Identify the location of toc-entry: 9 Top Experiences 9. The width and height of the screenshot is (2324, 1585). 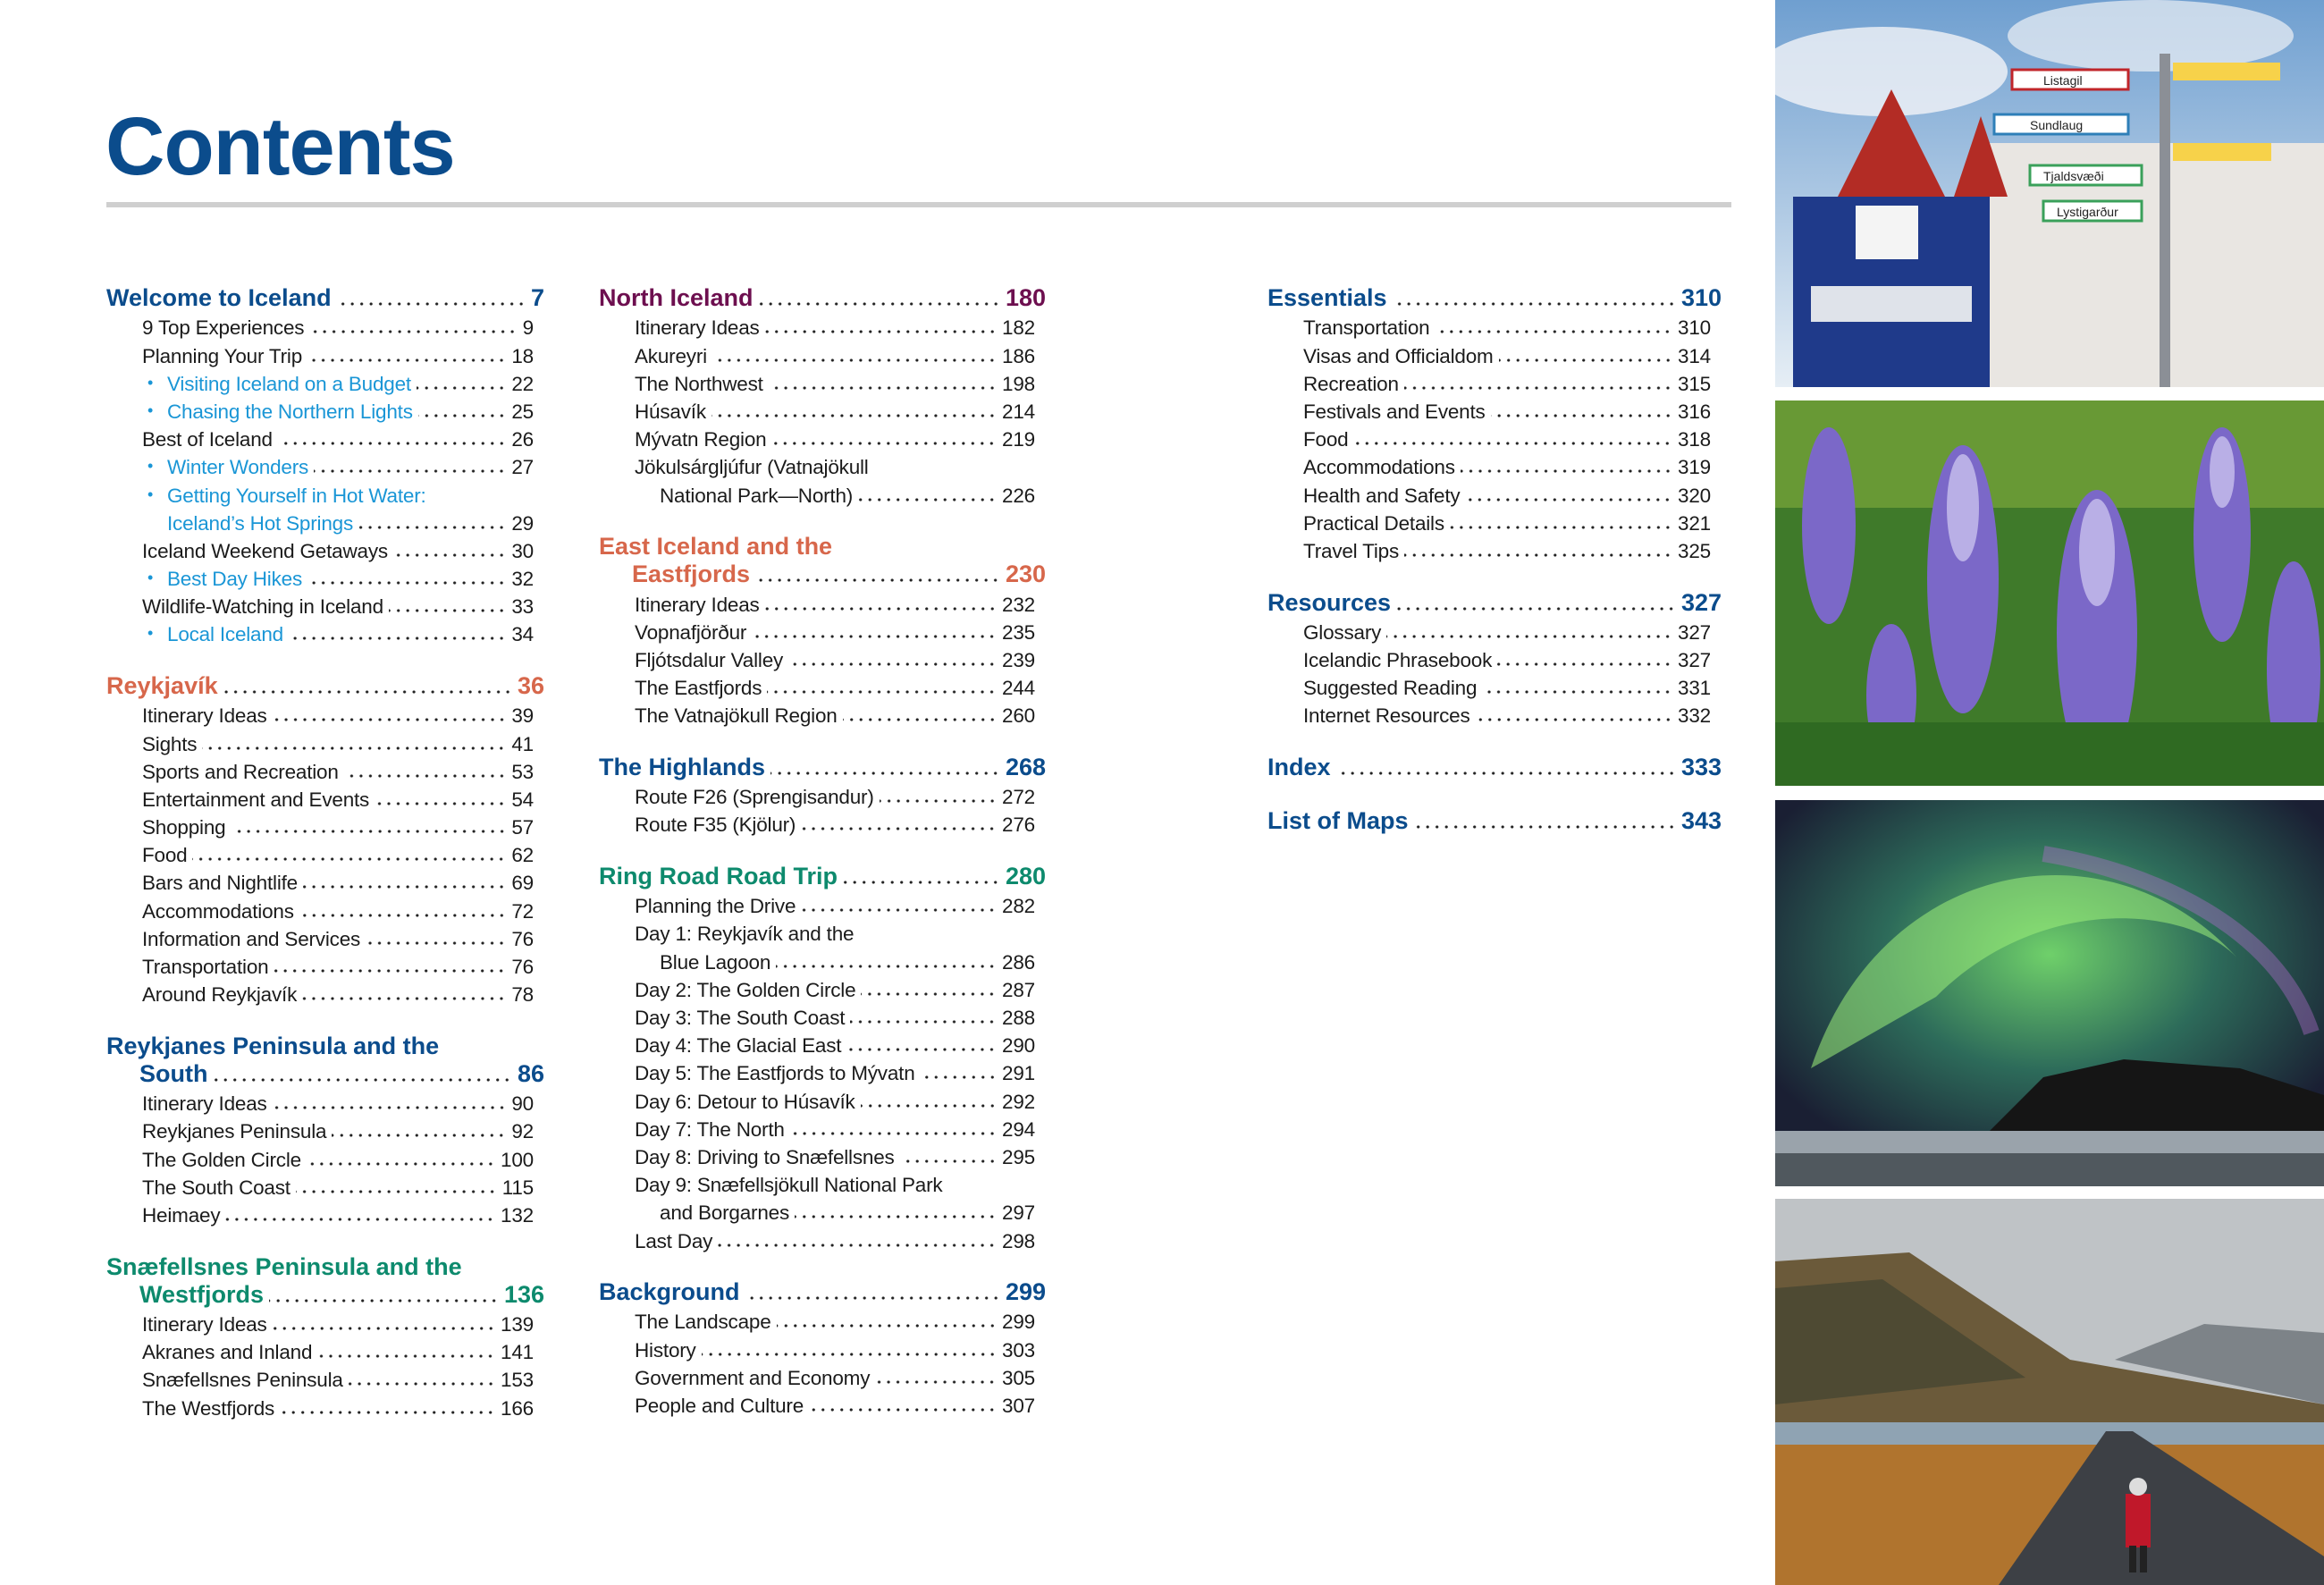
(325, 328).